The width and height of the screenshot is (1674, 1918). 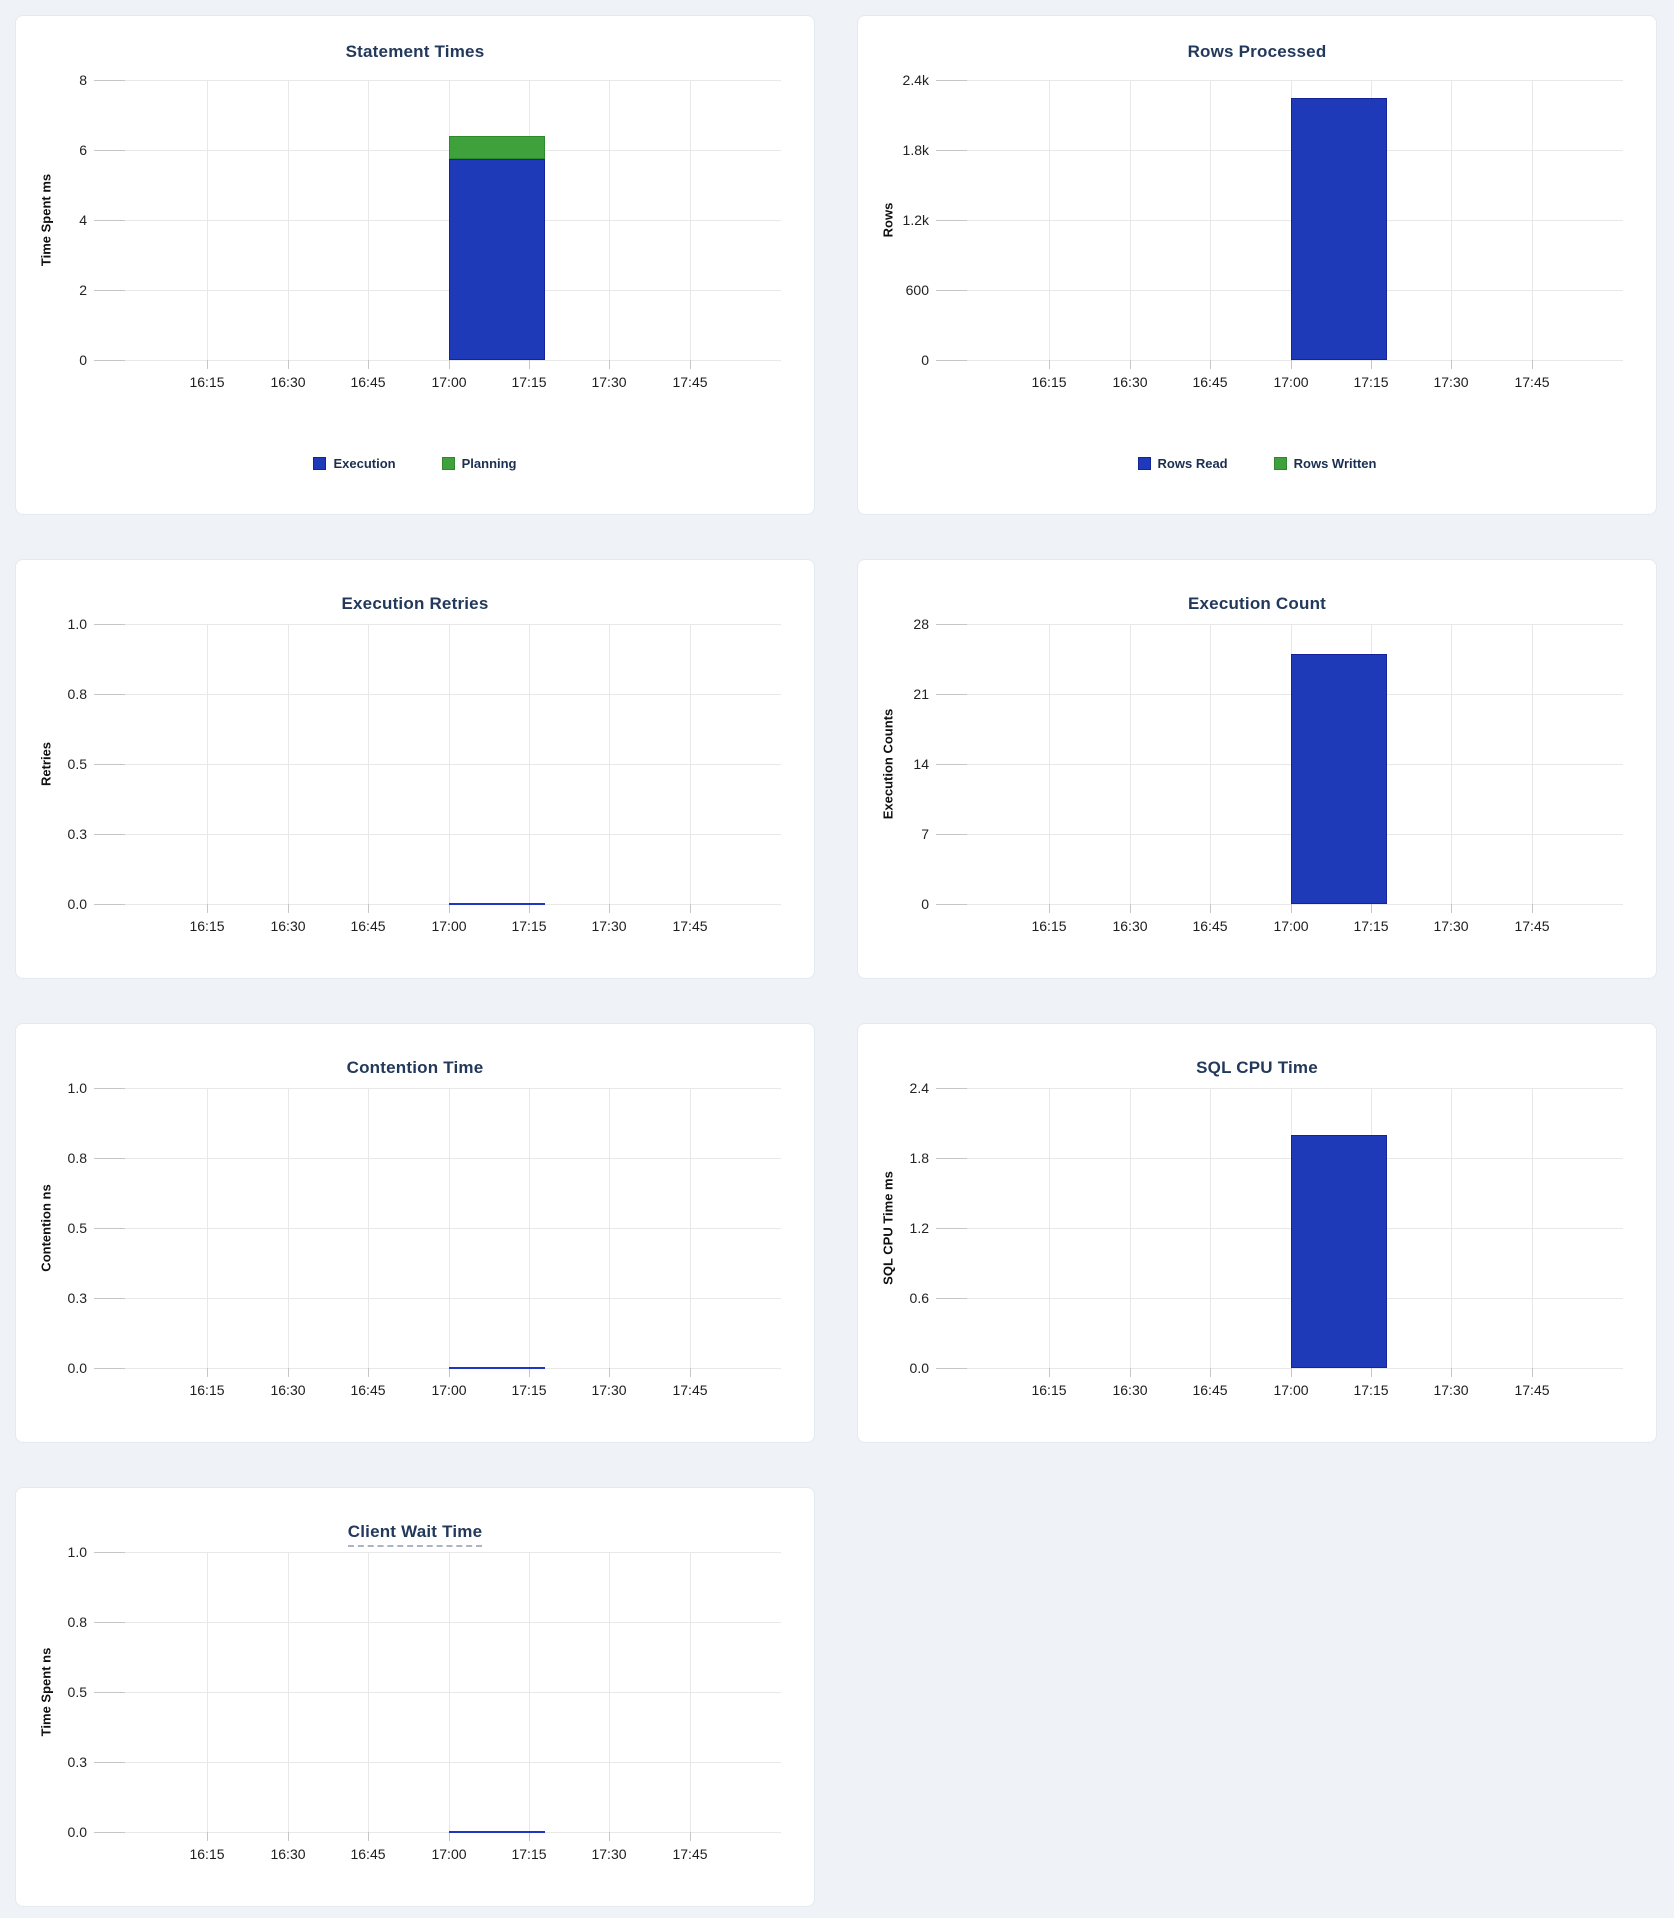 I want to click on bar-execution, so click(x=497, y=259).